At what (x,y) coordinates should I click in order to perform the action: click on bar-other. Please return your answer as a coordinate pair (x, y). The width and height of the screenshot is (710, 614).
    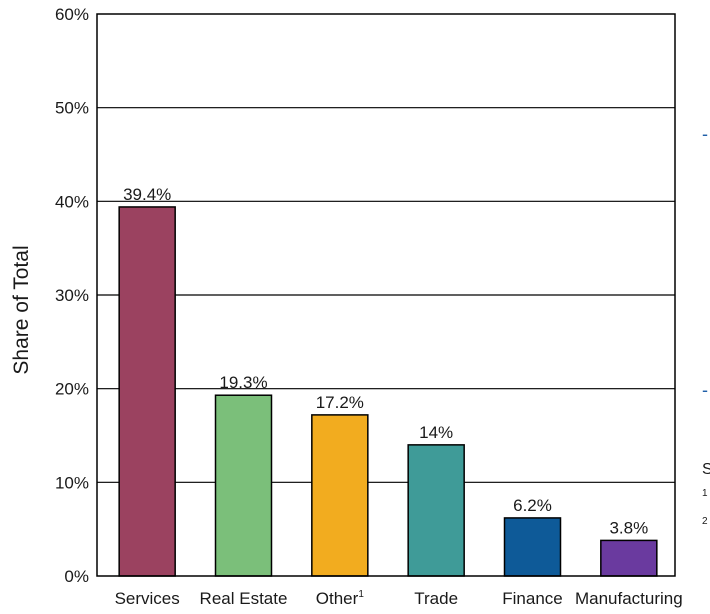
    Looking at the image, I should click on (340, 495).